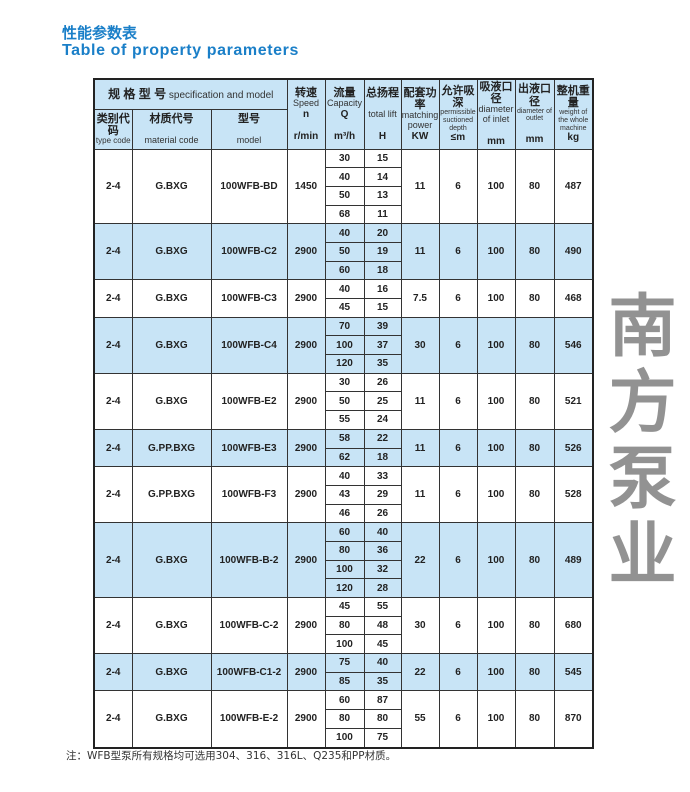 This screenshot has height=792, width=690. I want to click on model-cell: 100WFB-E3, so click(249, 448).